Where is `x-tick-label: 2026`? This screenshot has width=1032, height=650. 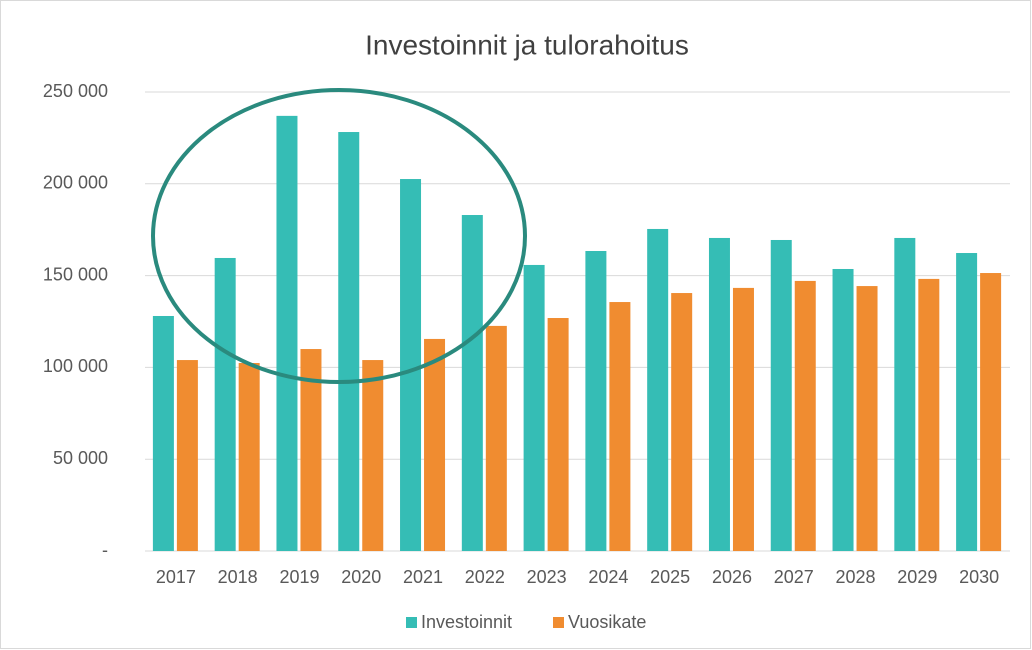 x-tick-label: 2026 is located at coordinates (732, 577).